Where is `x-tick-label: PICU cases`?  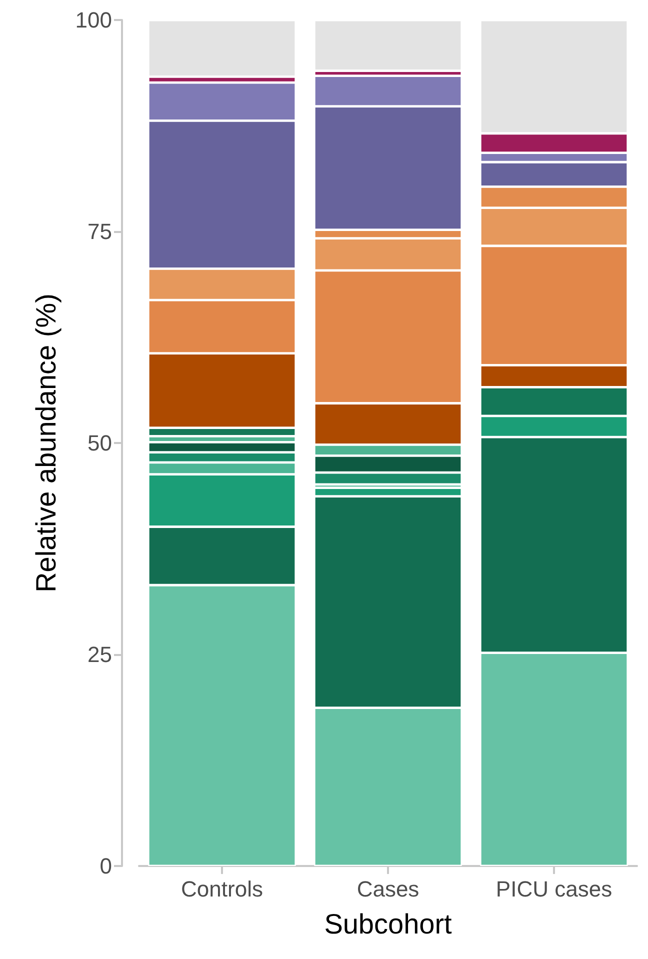
x-tick-label: PICU cases is located at coordinates (554, 889).